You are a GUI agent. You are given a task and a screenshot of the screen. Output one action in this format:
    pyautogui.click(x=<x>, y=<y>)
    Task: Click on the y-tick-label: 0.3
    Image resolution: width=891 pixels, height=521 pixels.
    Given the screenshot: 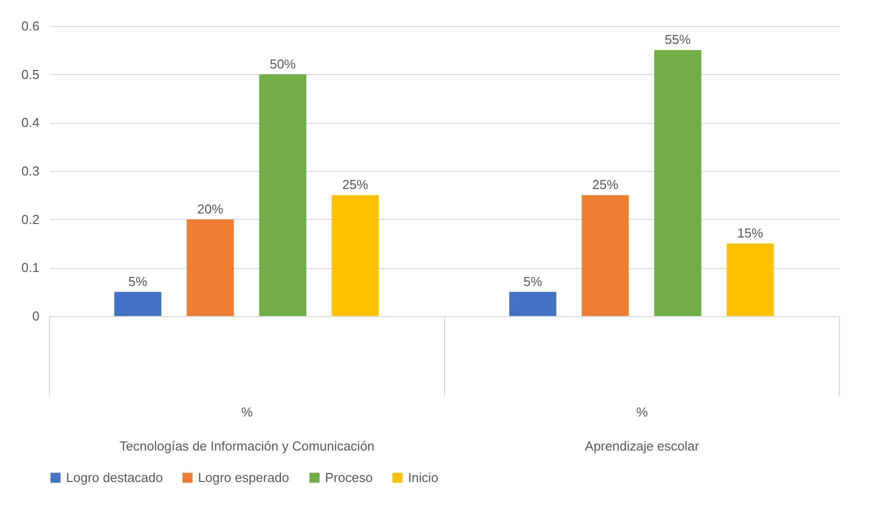 What is the action you would take?
    pyautogui.click(x=30, y=171)
    